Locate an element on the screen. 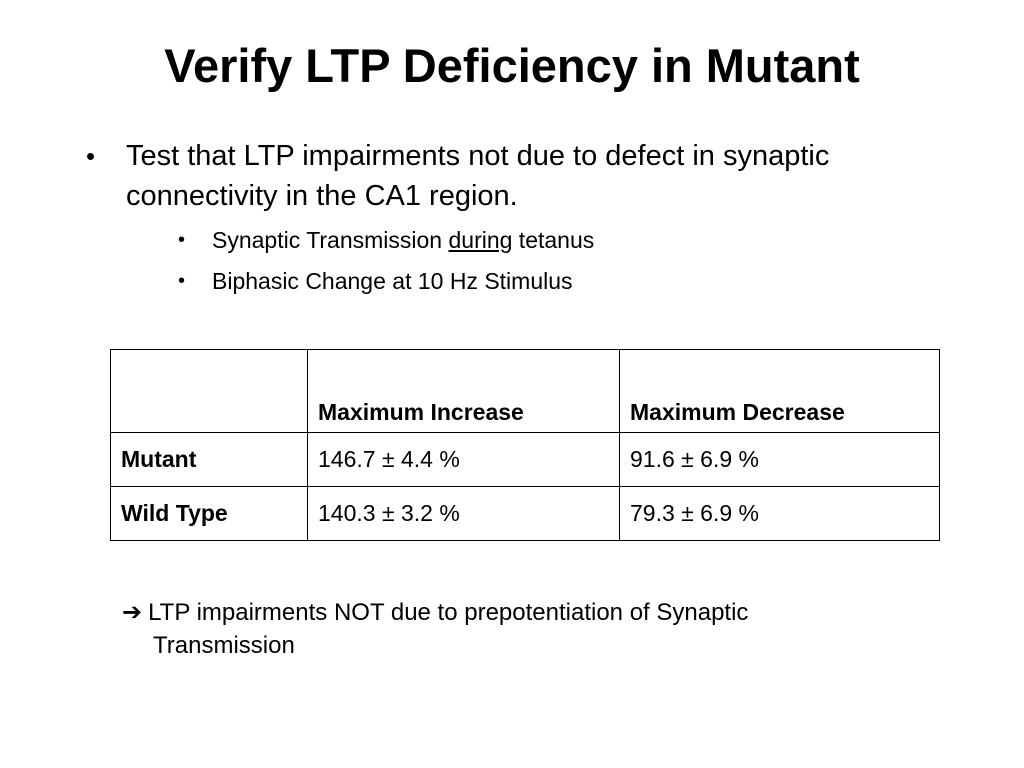 Image resolution: width=1024 pixels, height=768 pixels. table-cell-increase: 146.7 ± 4.4 % is located at coordinates (463, 459).